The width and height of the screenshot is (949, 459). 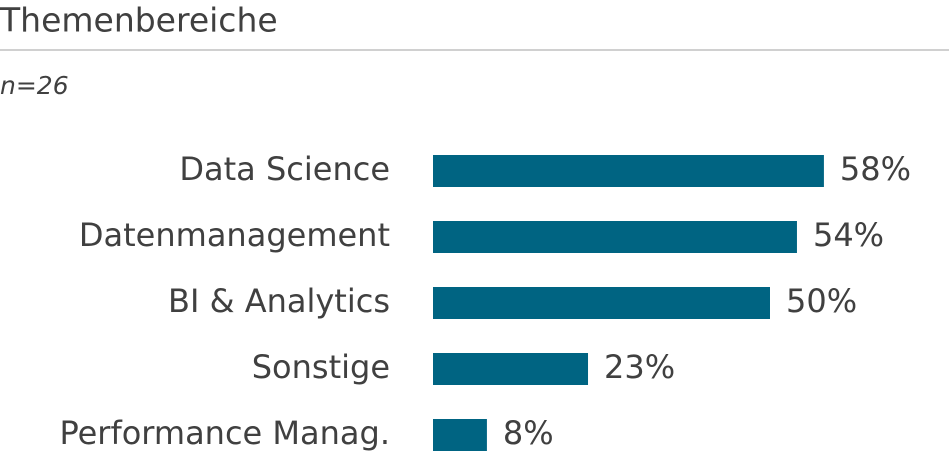 What do you see at coordinates (224, 433) in the screenshot?
I see `category-label: Performance Manag.` at bounding box center [224, 433].